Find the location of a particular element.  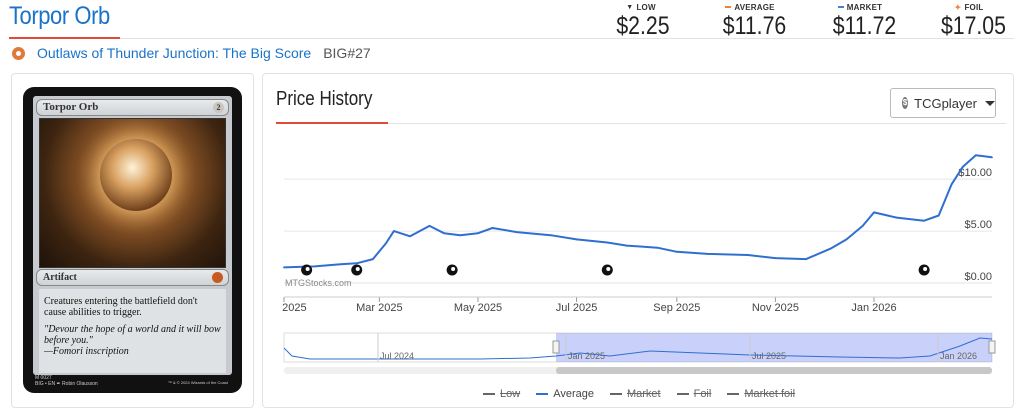

legend-label: Low is located at coordinates (510, 394).